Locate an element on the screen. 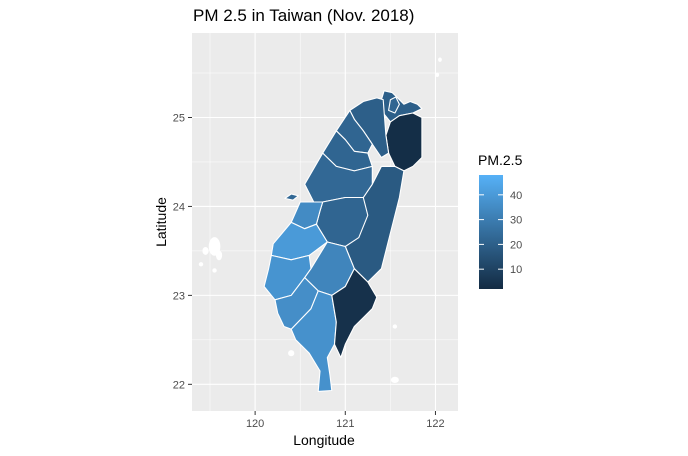  y-tick-label: 23 is located at coordinates (179, 296).